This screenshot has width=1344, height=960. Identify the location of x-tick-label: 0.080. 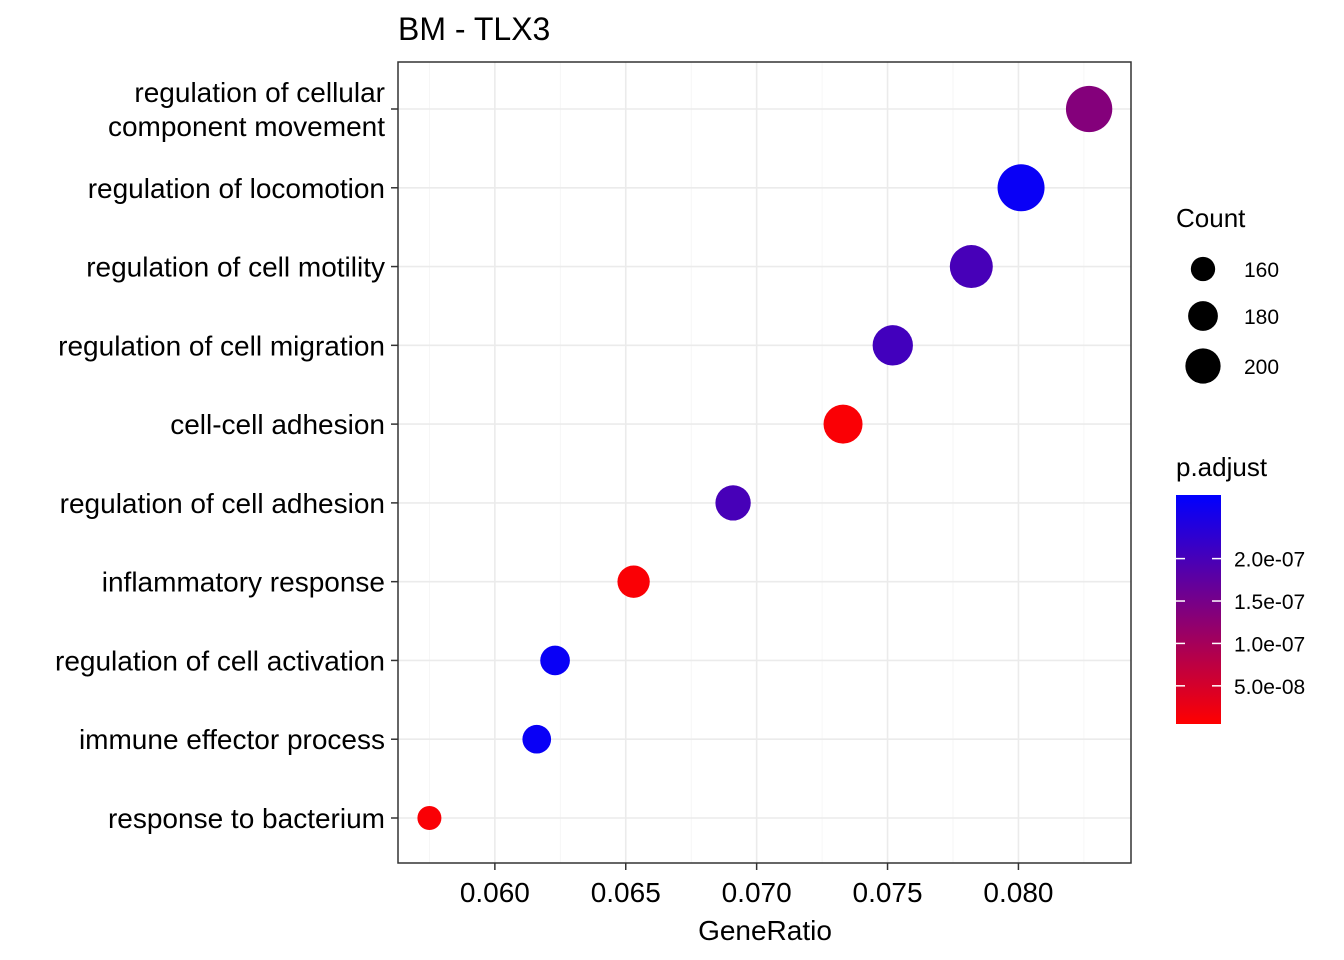
(1018, 892).